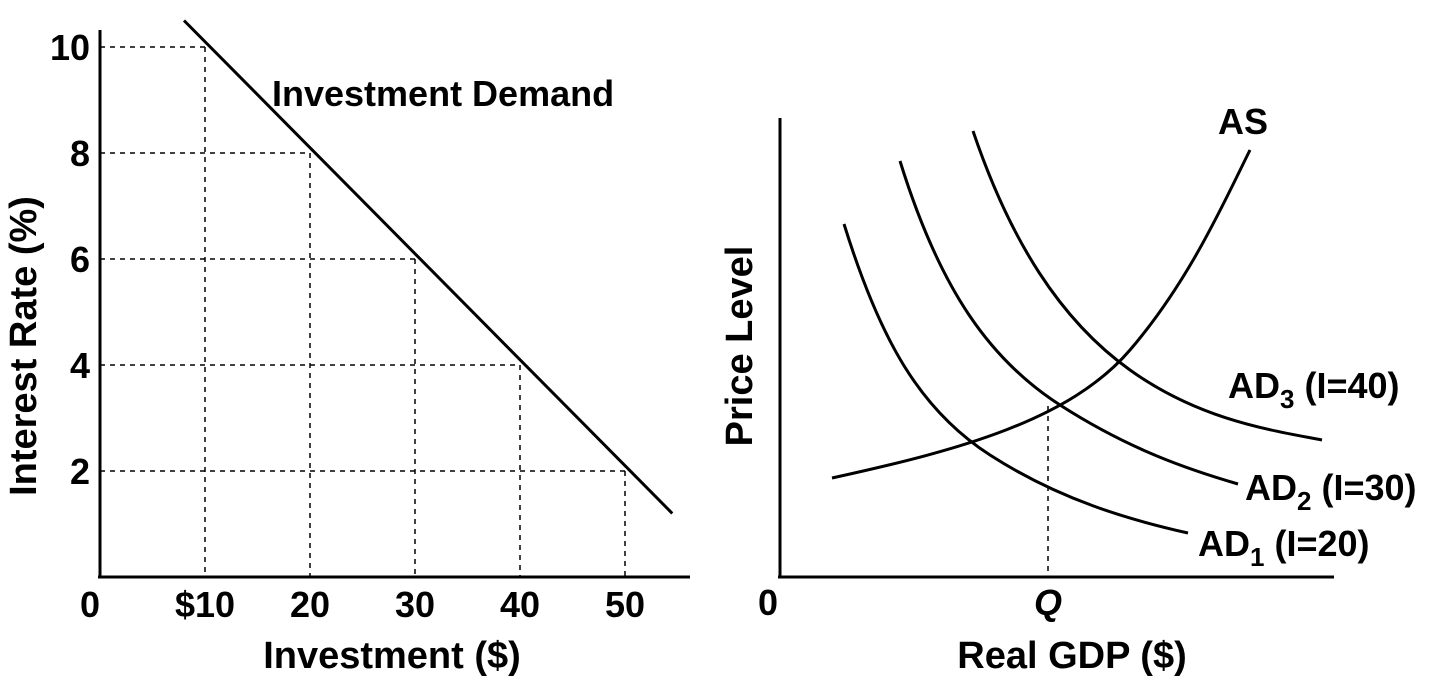  Describe the element at coordinates (415, 604) in the screenshot. I see `x-tick-label: 30` at that location.